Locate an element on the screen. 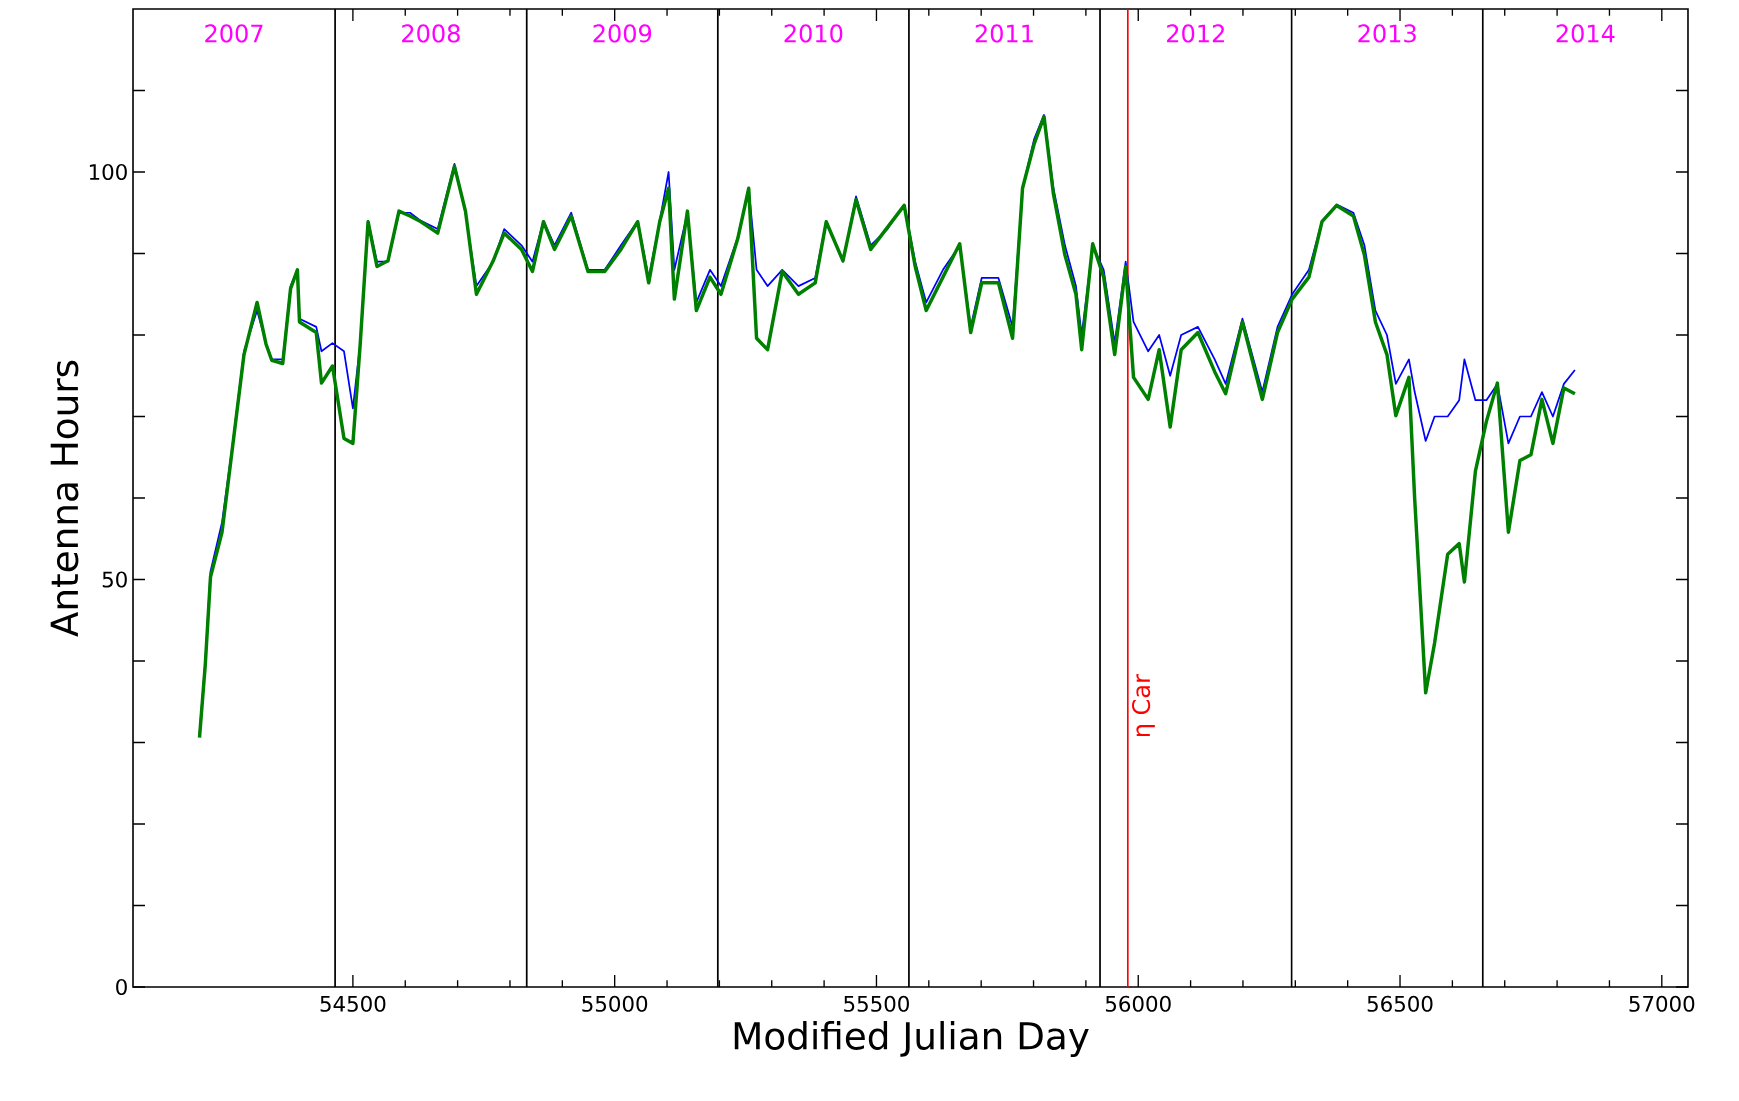 Image resolution: width=1739 pixels, height=1101 pixels. x-tick-label: 56500 is located at coordinates (1400, 1003).